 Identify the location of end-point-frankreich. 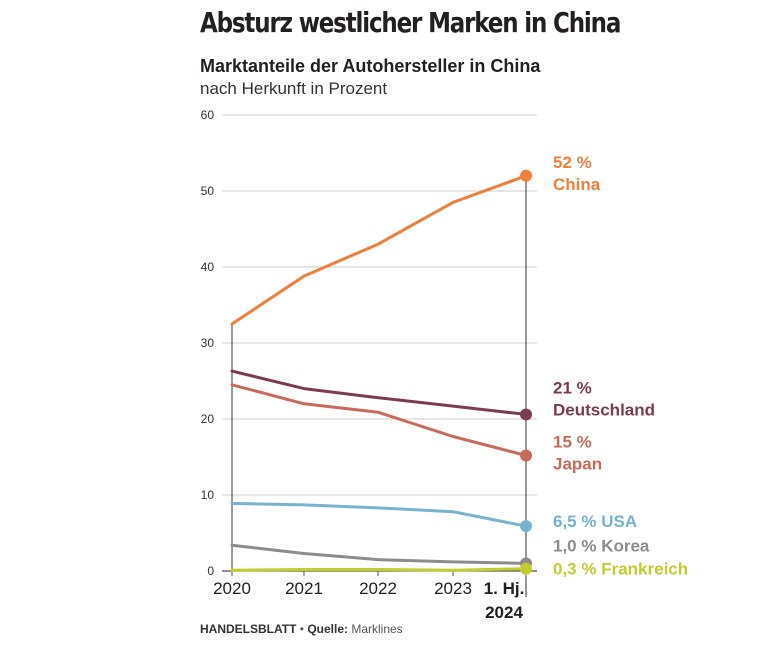
(526, 568).